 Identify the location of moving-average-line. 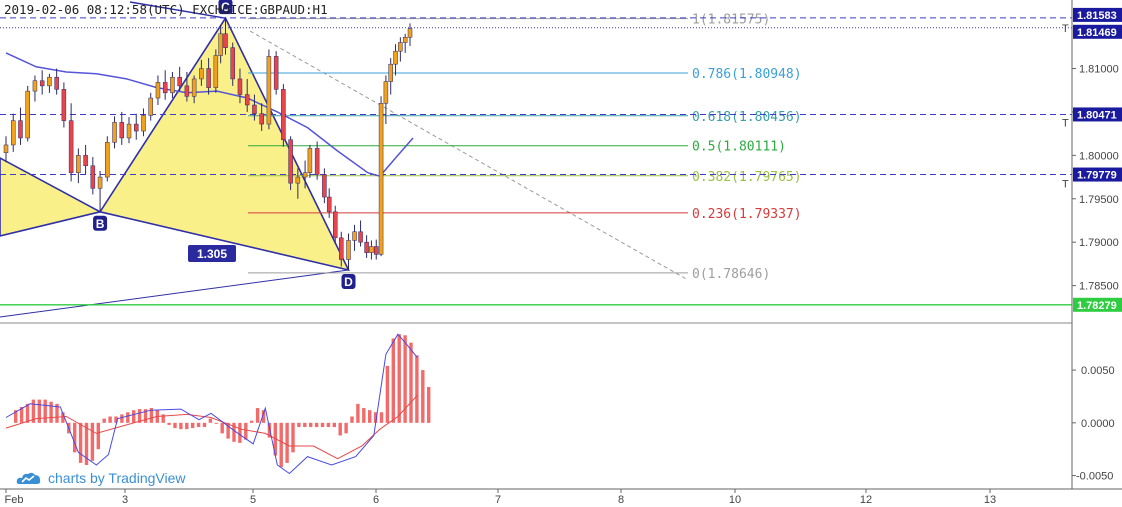
(209, 115).